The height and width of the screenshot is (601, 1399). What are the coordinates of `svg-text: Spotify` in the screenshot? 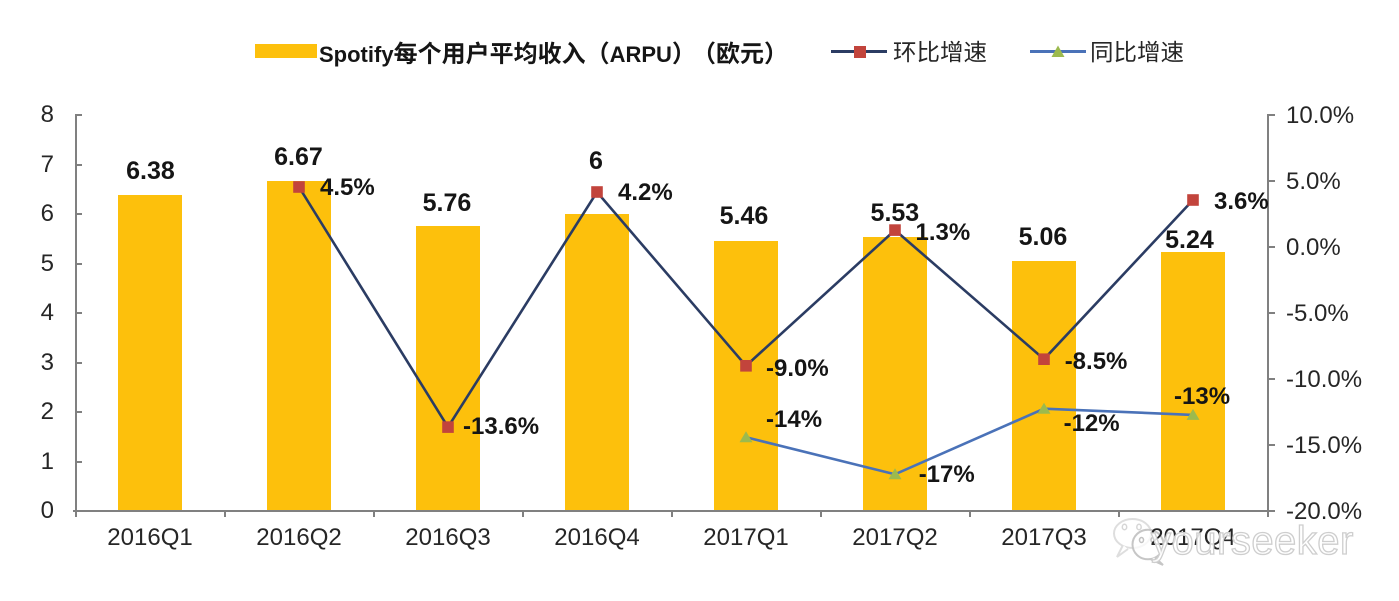 It's located at (356, 54).